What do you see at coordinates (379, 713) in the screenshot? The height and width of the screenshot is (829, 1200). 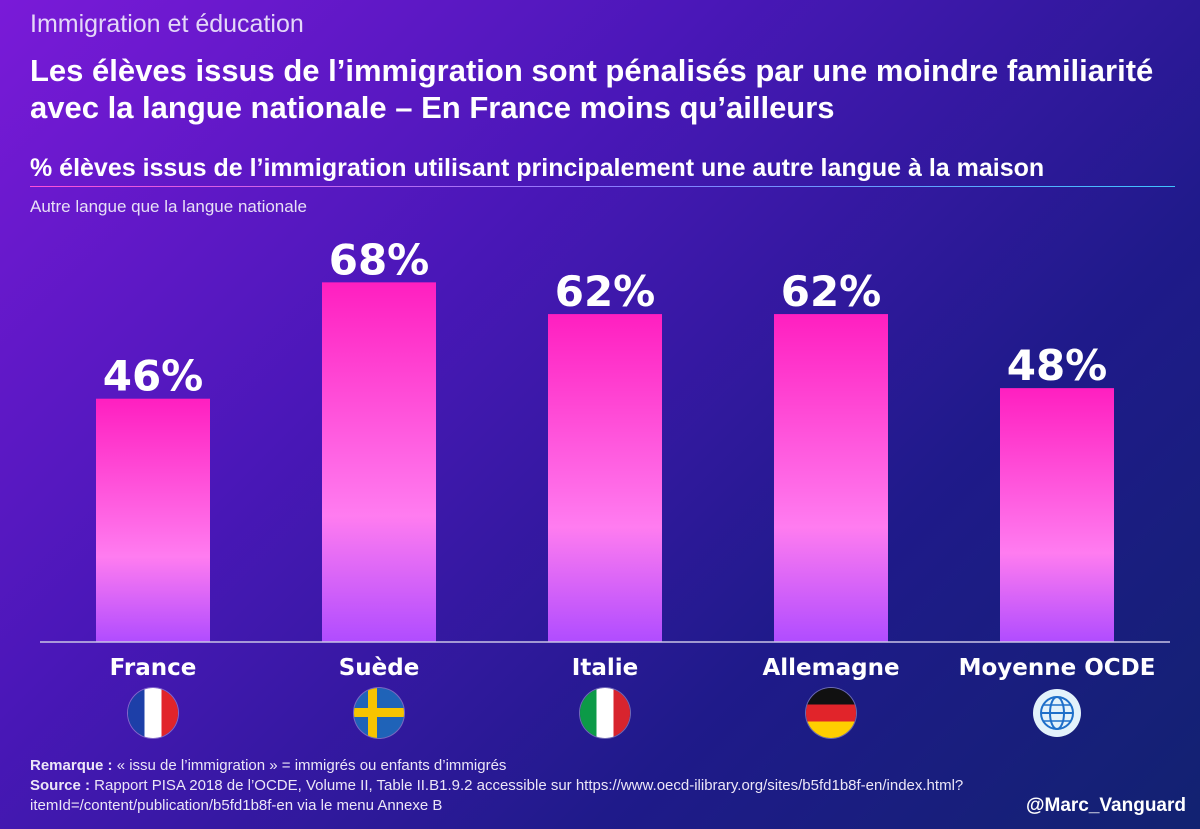 I see `sweden-flag-icon` at bounding box center [379, 713].